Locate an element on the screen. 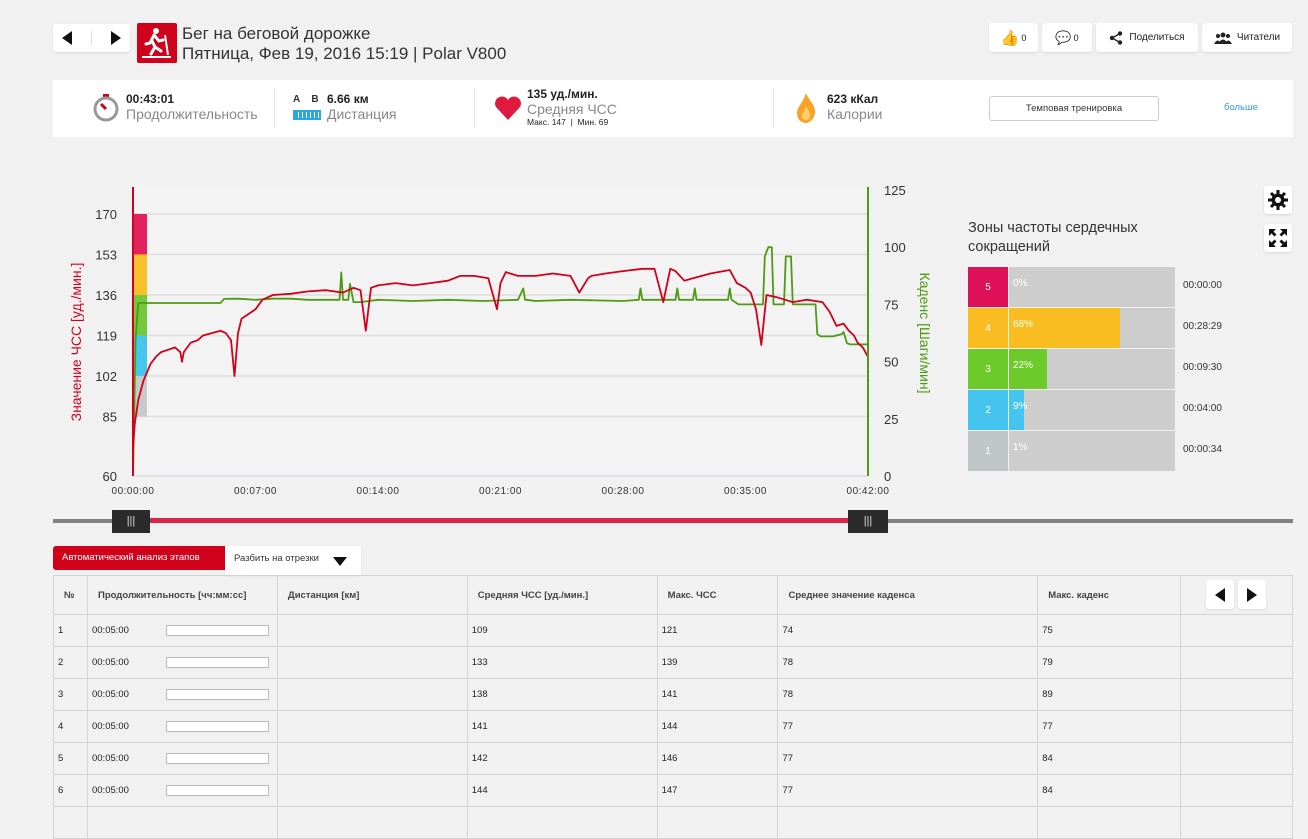  distance-value: 6.66 км is located at coordinates (348, 99).